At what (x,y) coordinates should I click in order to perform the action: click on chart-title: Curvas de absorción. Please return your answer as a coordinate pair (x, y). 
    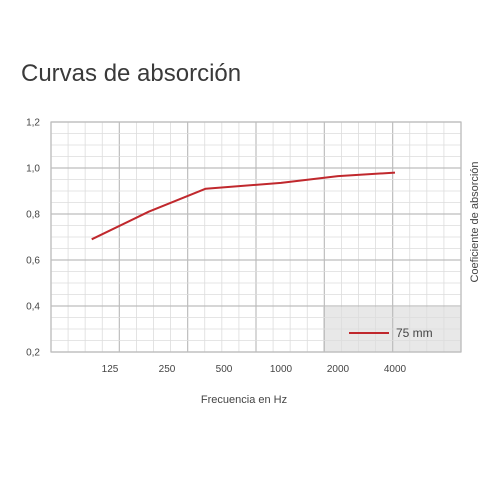
    Looking at the image, I should click on (131, 73).